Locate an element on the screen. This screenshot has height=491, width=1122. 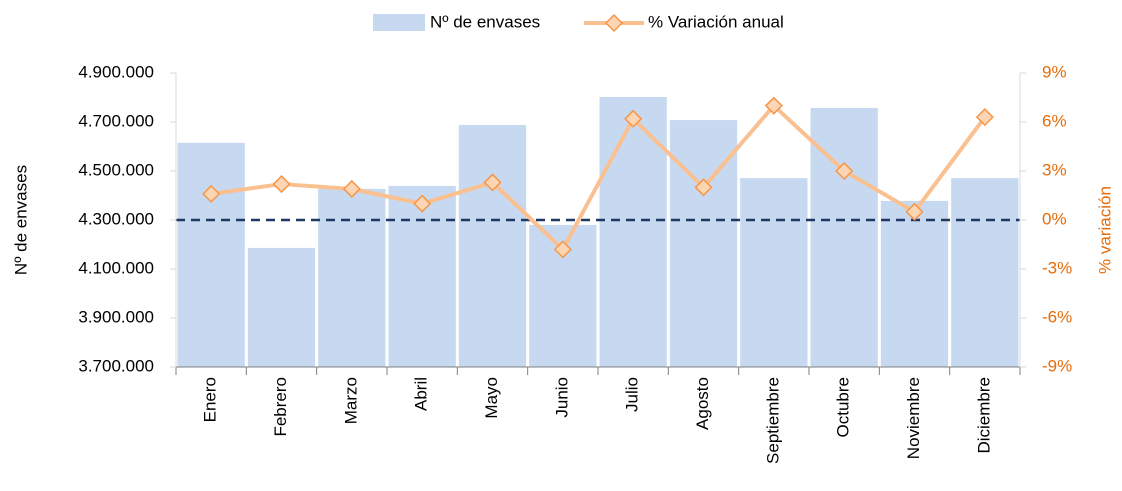
x-tick-label: Agosto is located at coordinates (702, 403).